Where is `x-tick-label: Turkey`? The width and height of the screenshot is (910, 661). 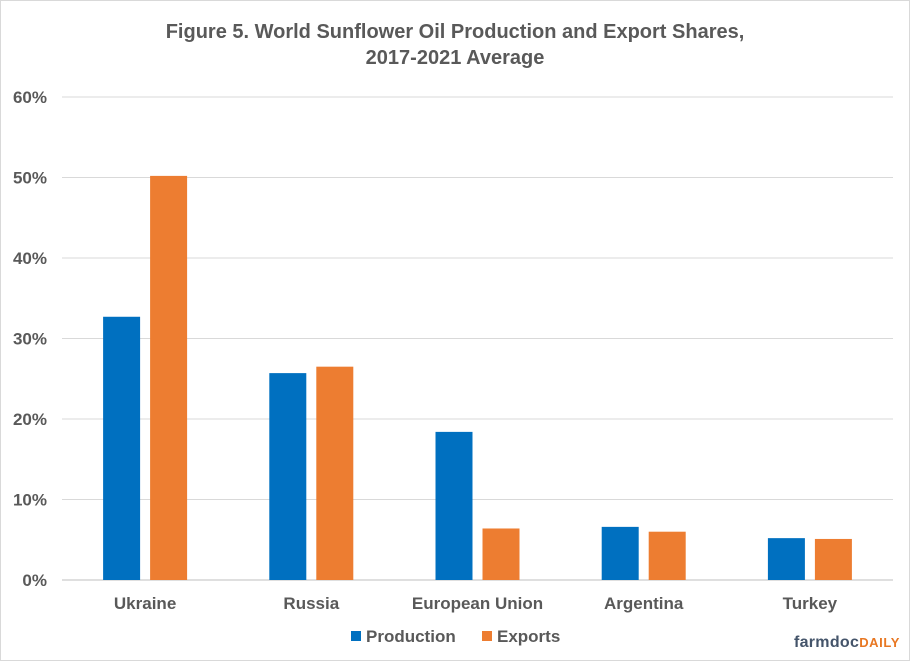 x-tick-label: Turkey is located at coordinates (810, 603).